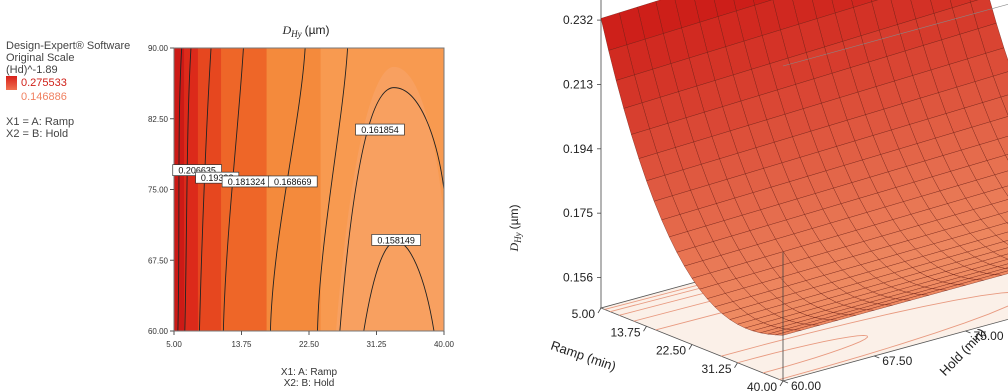  What do you see at coordinates (578, 84) in the screenshot?
I see `z-tick-label: 0.213` at bounding box center [578, 84].